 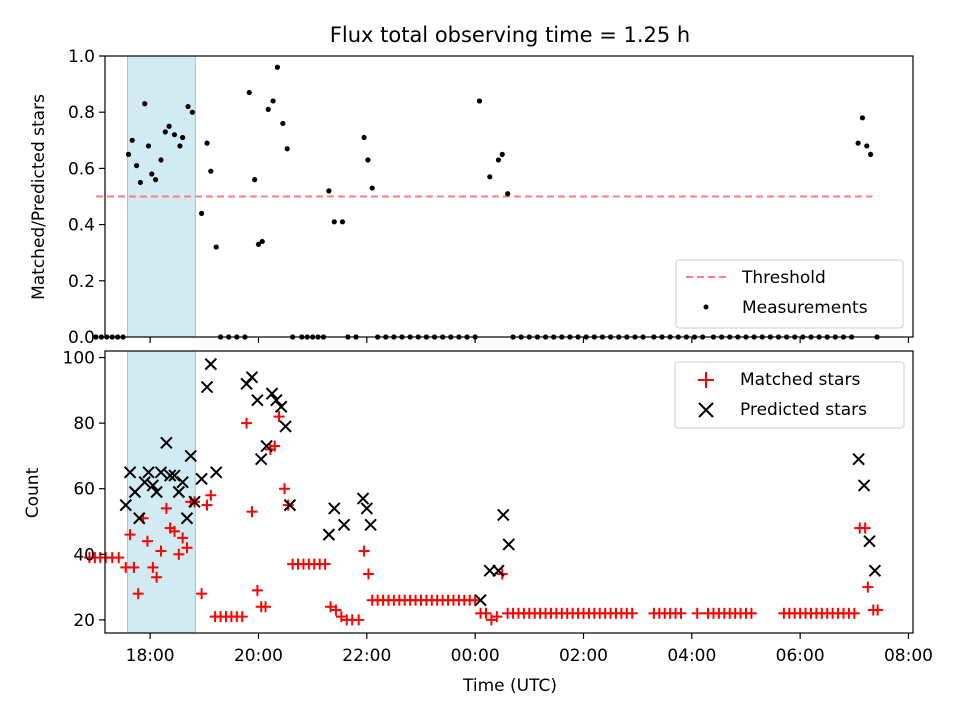 What do you see at coordinates (84, 424) in the screenshot?
I see `y-tick-label: 80` at bounding box center [84, 424].